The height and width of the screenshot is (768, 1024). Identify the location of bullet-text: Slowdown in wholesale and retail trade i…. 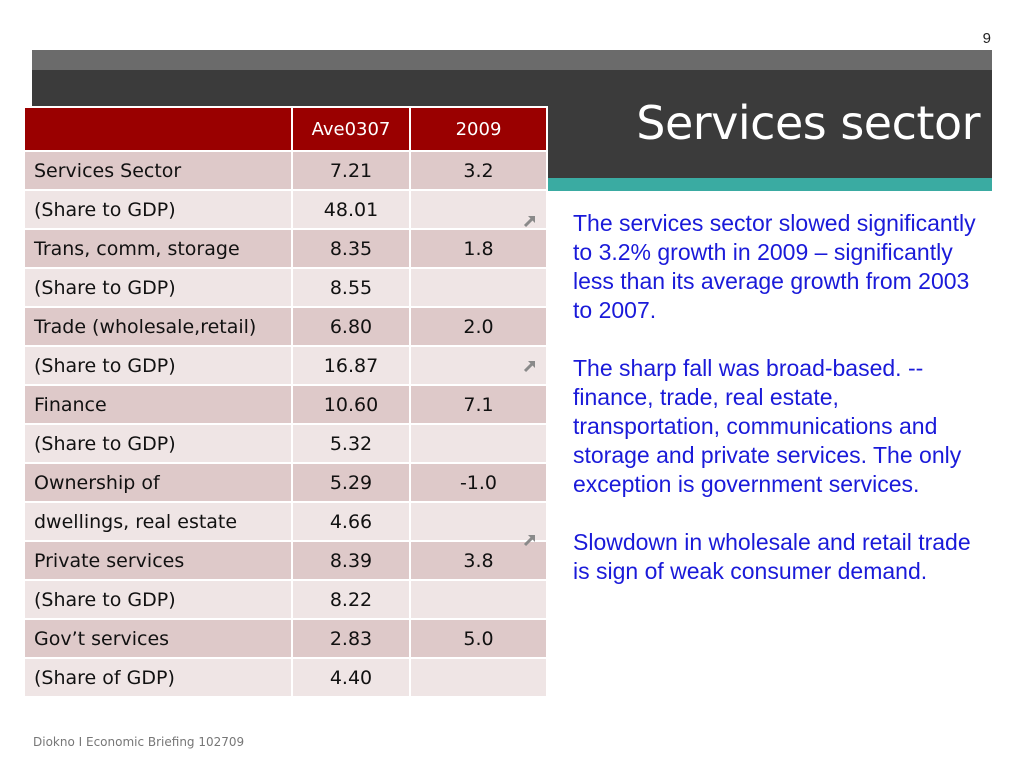
(772, 556).